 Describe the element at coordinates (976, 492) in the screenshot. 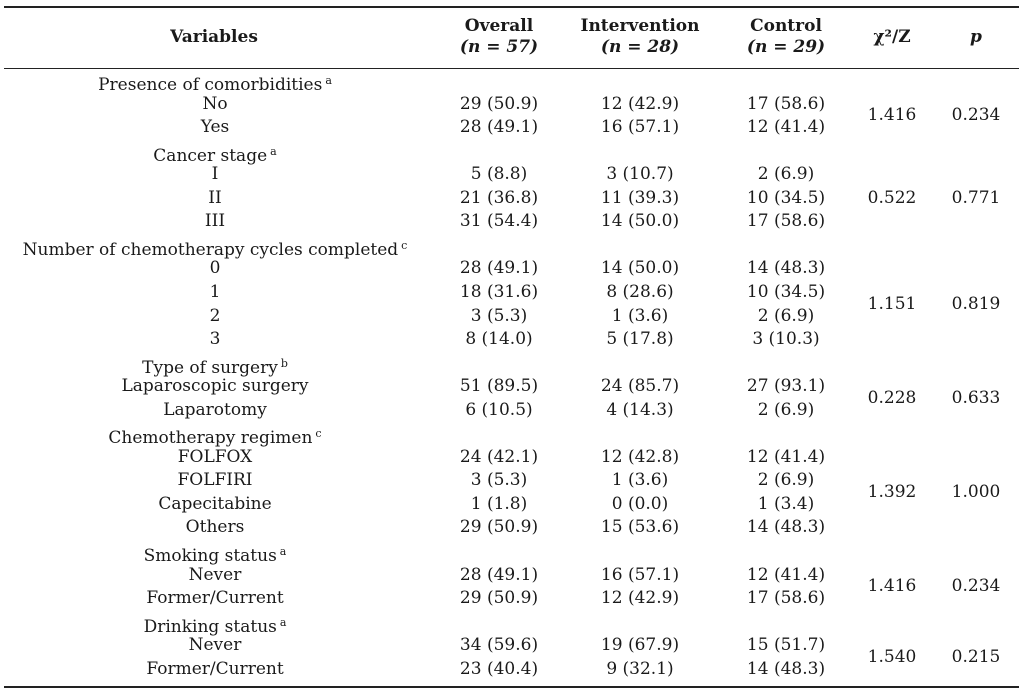

I see `p-value: 1.000` at that location.